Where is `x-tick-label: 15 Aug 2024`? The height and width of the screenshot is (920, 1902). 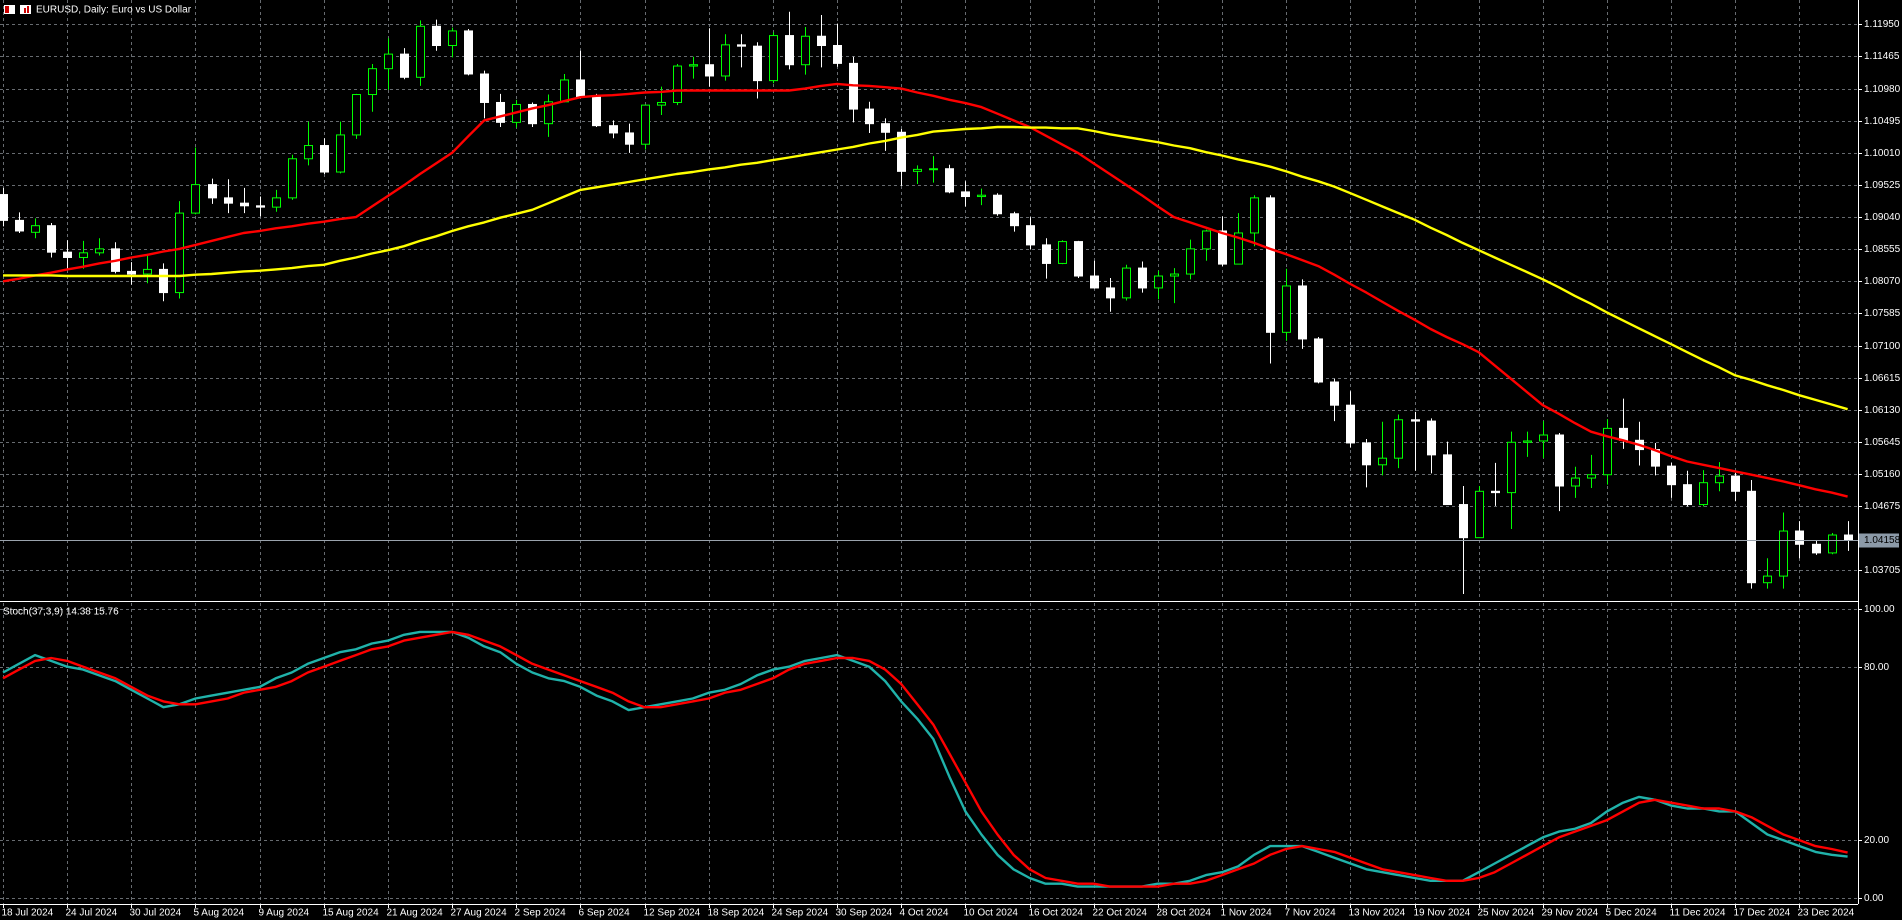 x-tick-label: 15 Aug 2024 is located at coordinates (351, 913).